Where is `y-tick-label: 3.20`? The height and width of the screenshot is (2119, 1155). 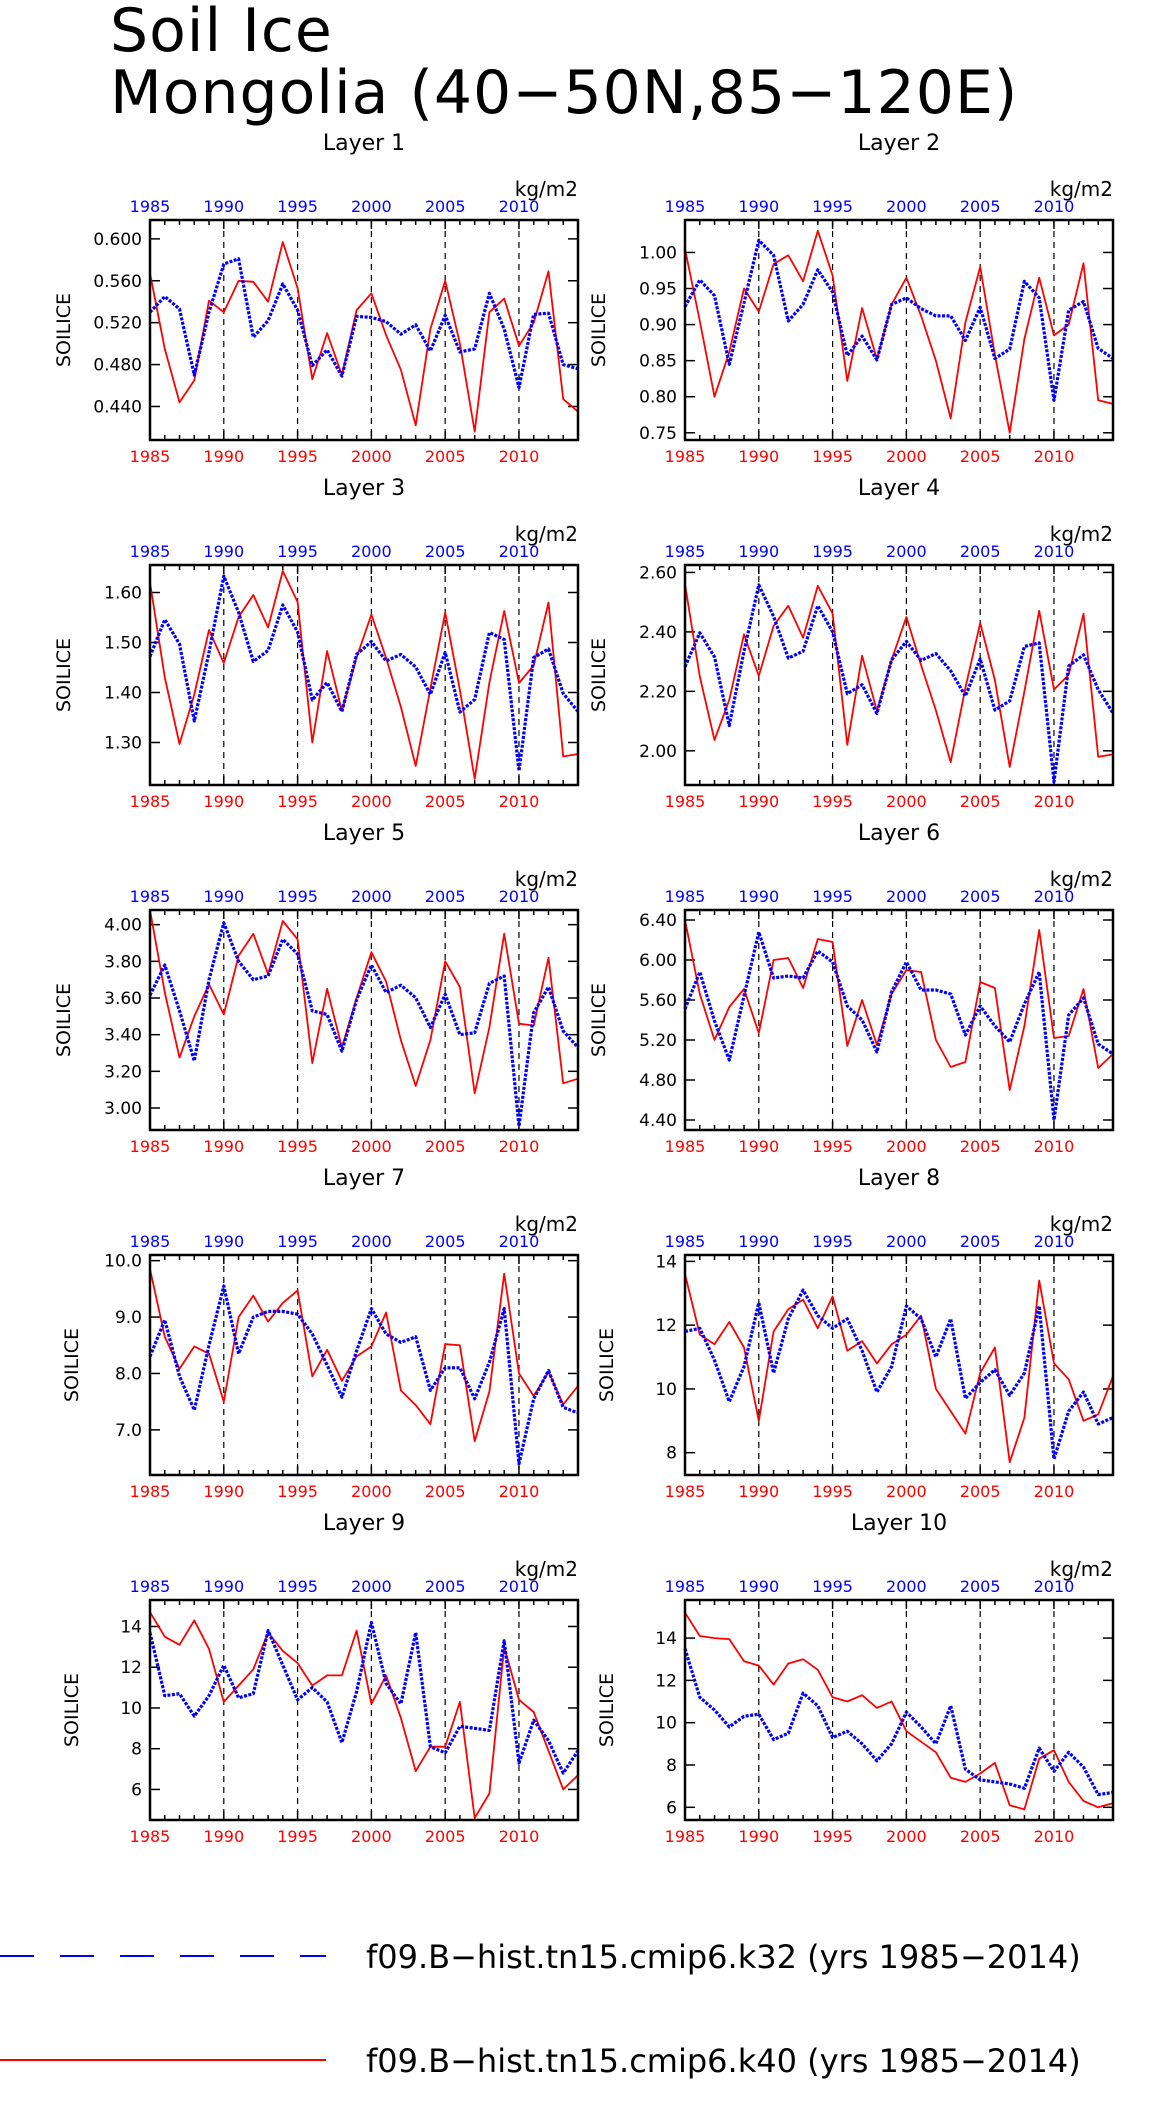 y-tick-label: 3.20 is located at coordinates (123, 1072).